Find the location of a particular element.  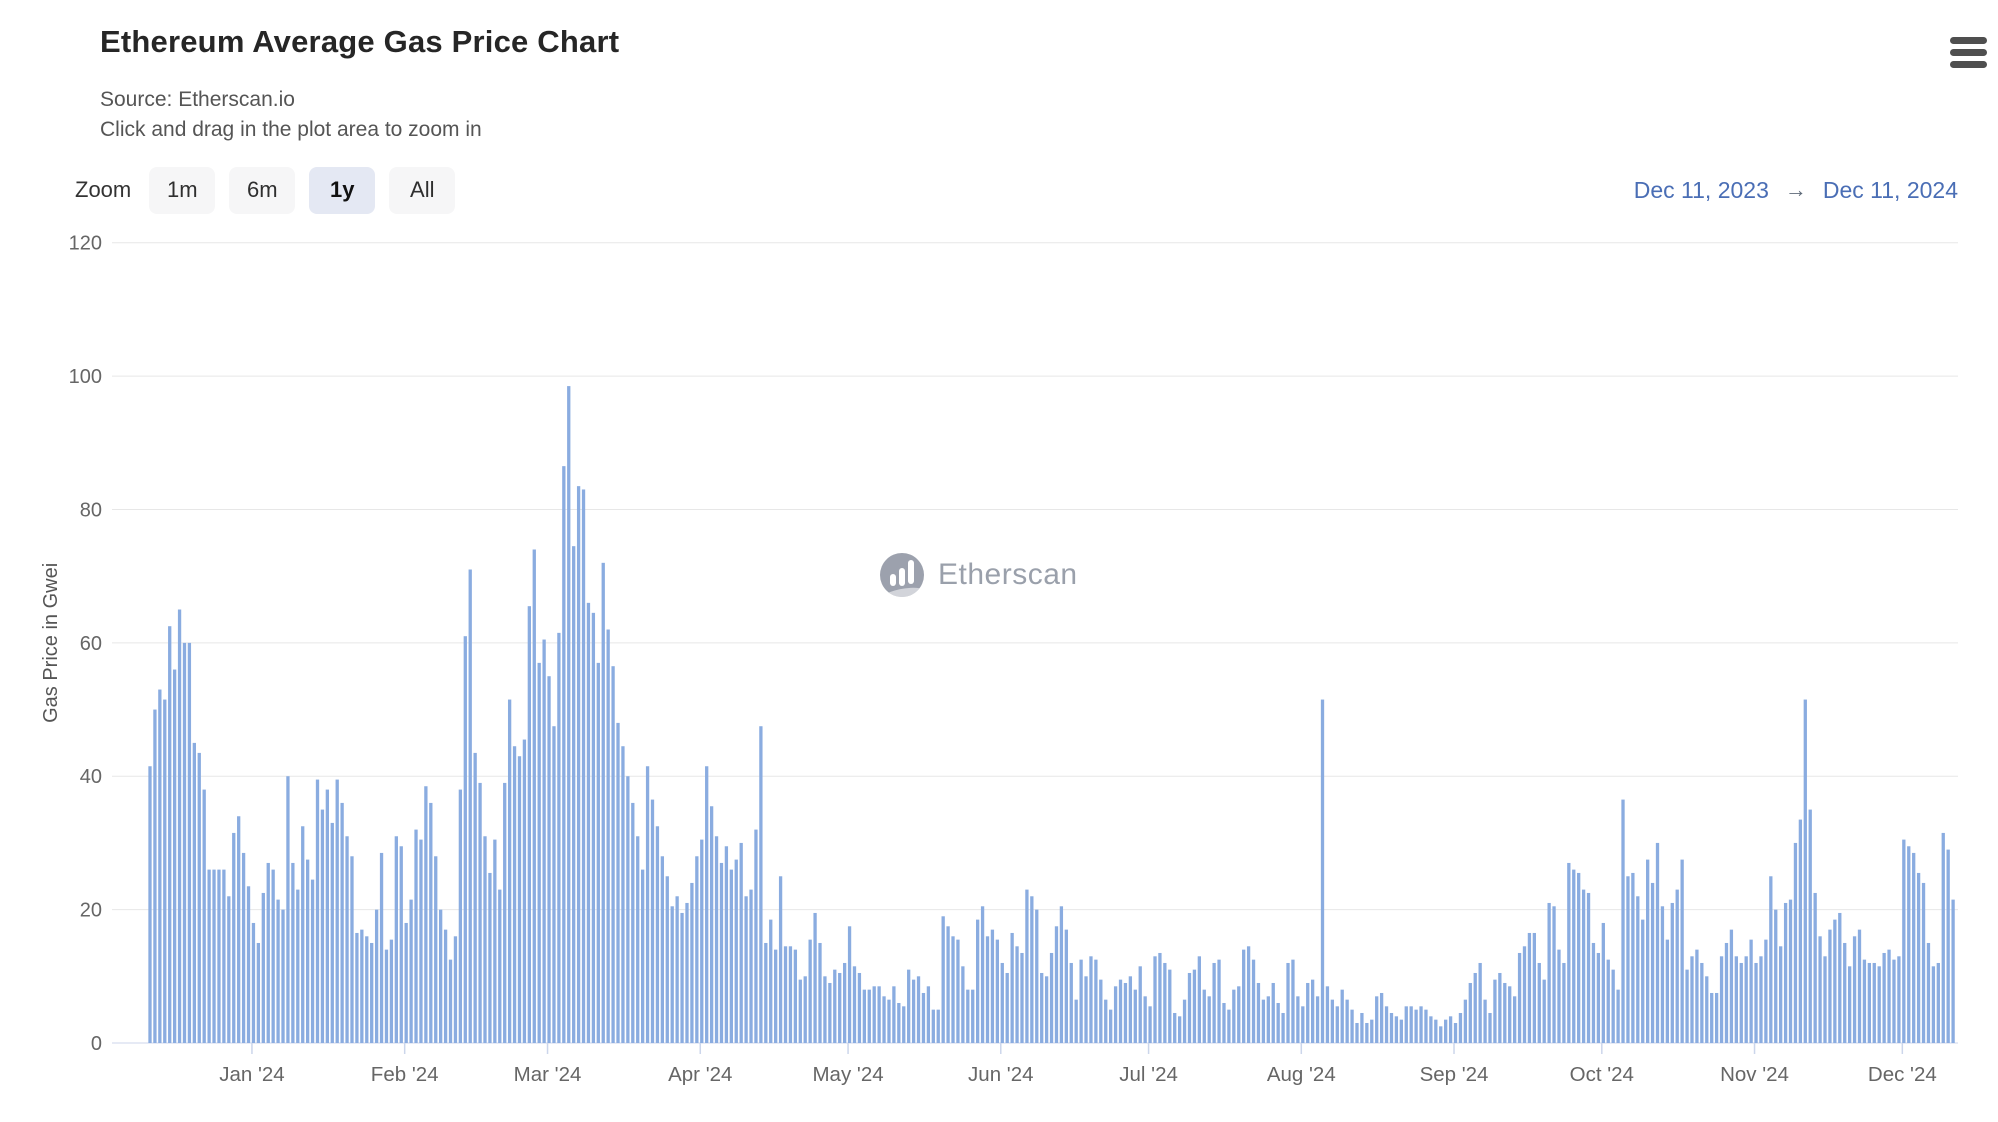

date-from-link: Dec 11, 2023 is located at coordinates (1701, 189).